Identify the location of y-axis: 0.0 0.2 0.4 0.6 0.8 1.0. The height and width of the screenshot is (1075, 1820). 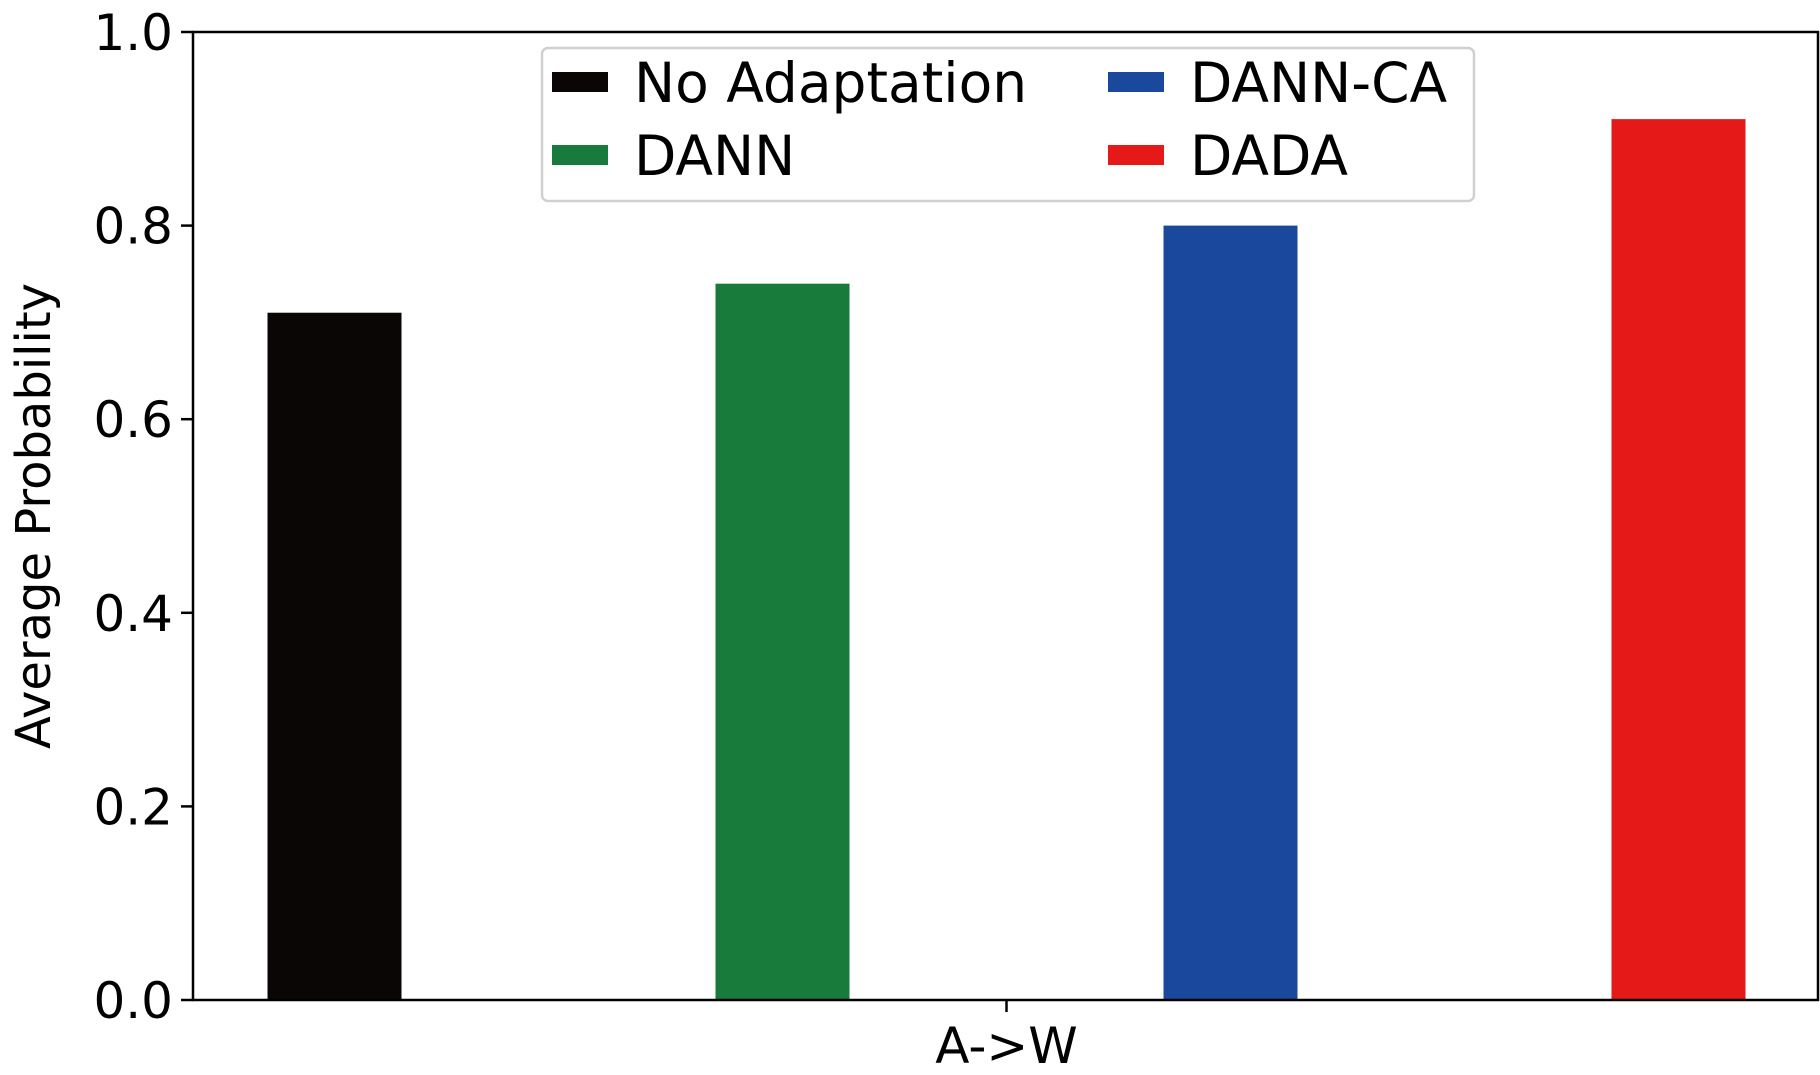
(143, 517).